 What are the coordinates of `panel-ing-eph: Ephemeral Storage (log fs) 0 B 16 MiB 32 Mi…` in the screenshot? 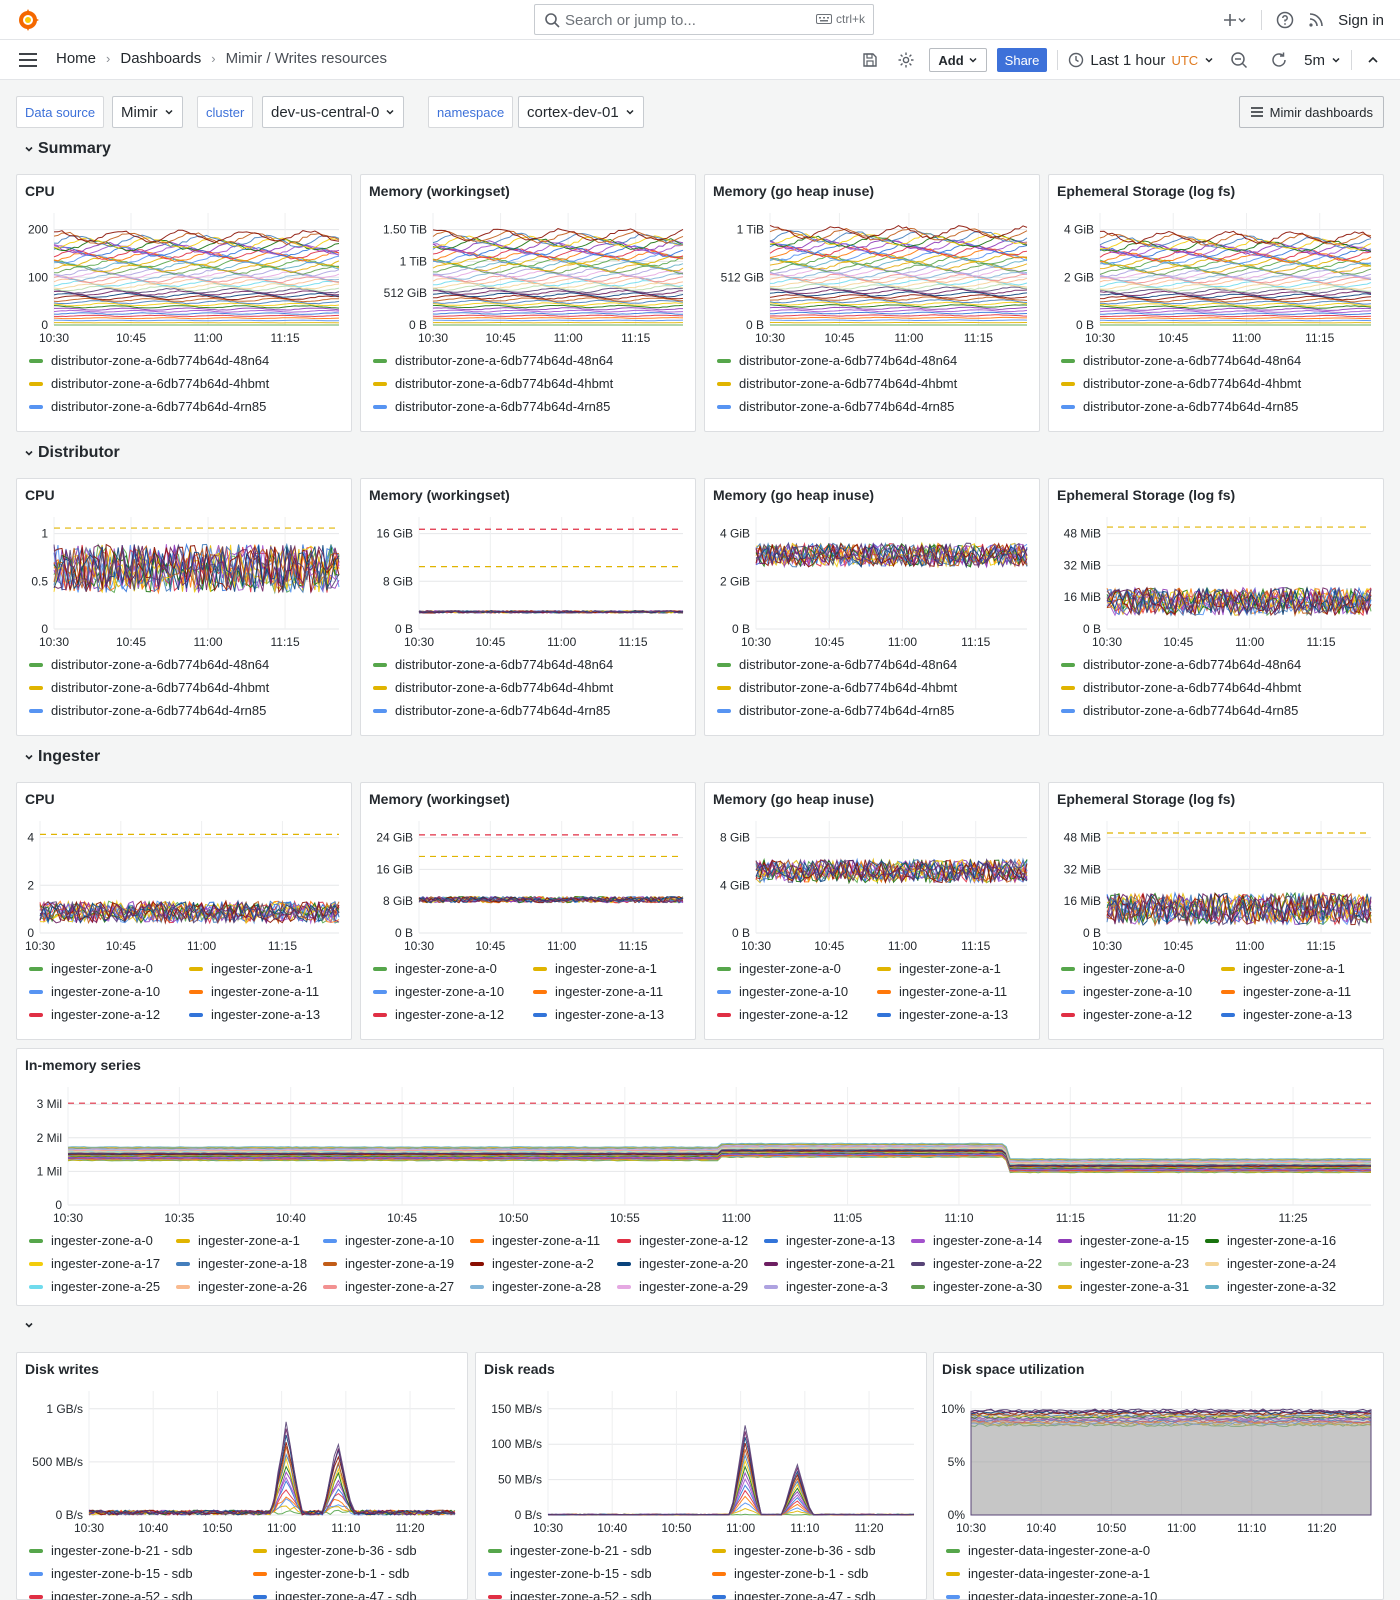 It's located at (1216, 911).